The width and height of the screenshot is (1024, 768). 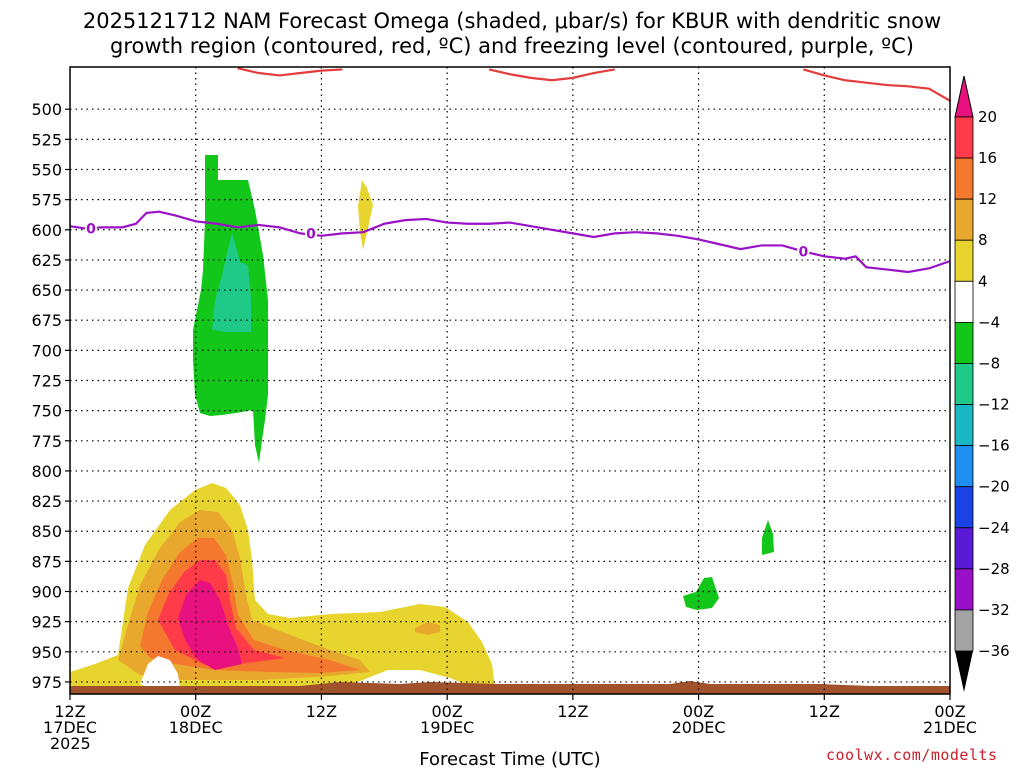 I want to click on y-tick-label-500: 500, so click(x=46, y=109).